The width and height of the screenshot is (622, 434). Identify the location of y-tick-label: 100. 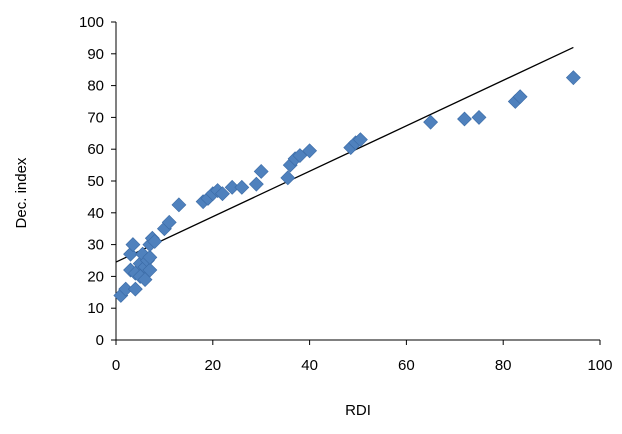
(91, 22).